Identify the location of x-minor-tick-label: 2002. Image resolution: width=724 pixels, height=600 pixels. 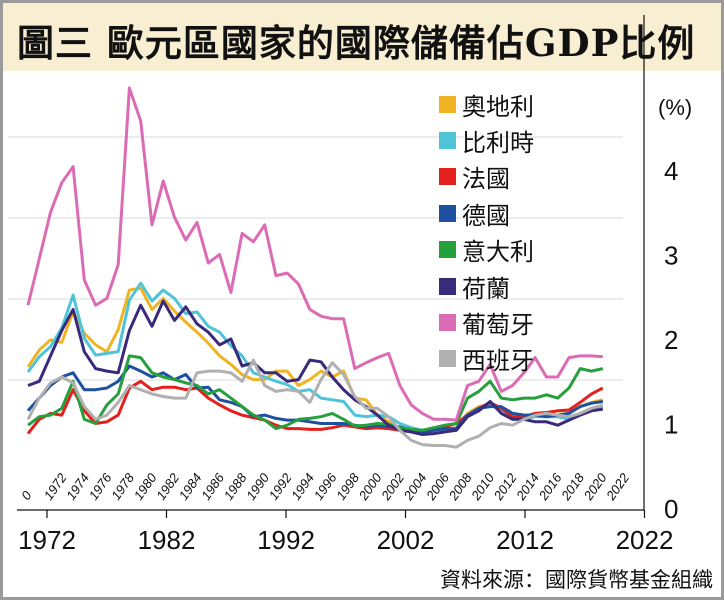
(393, 487).